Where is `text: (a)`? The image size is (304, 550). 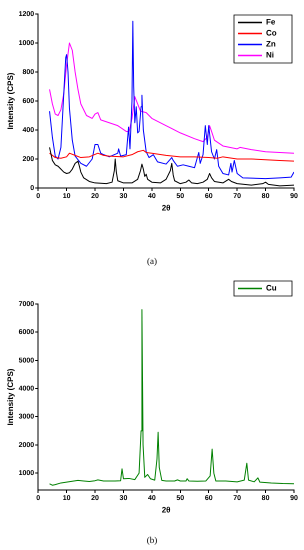
text: (a) is located at coordinates (152, 261).